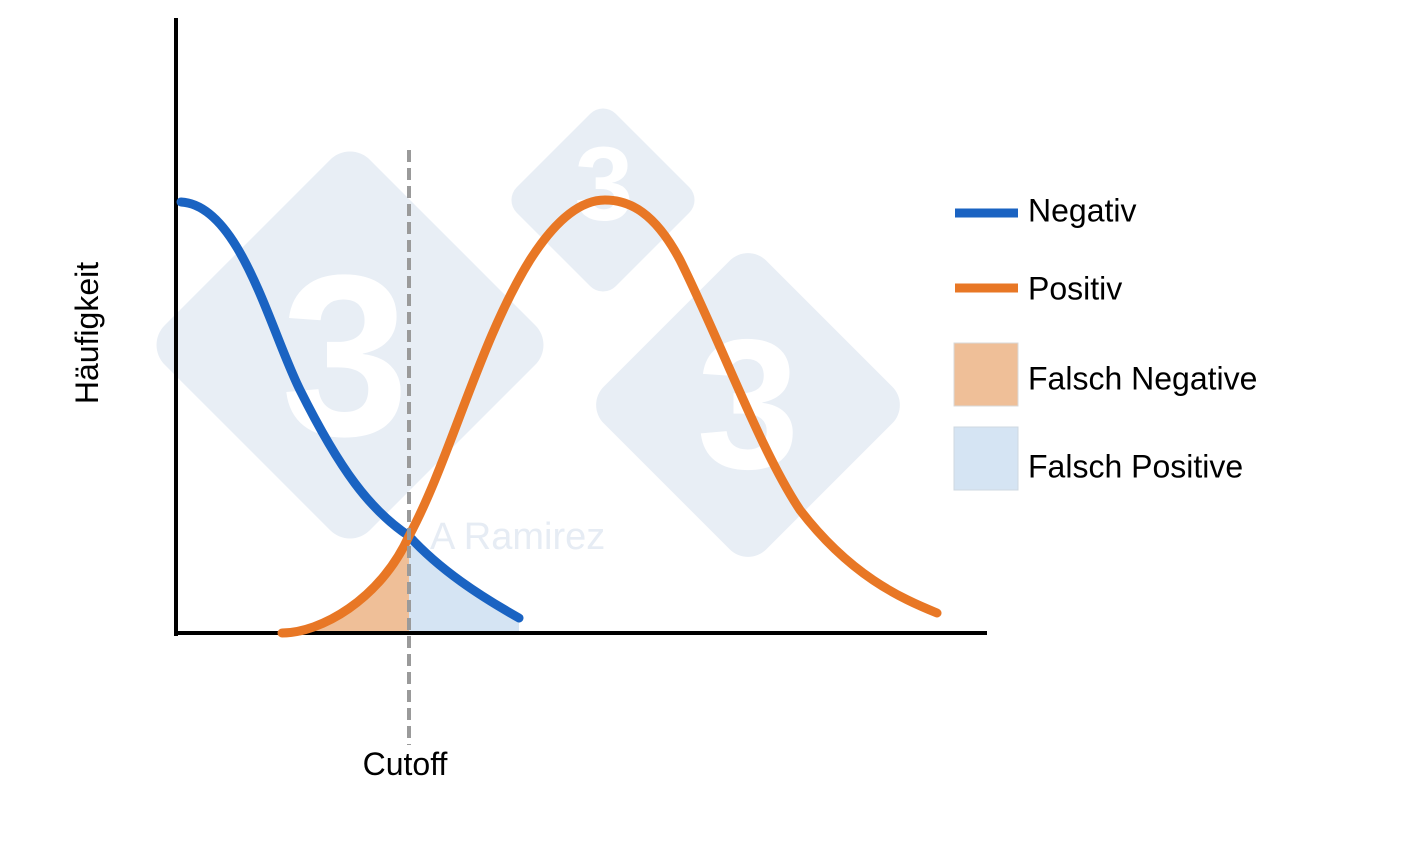  I want to click on watermark-glyph-top: 3, so click(604, 184).